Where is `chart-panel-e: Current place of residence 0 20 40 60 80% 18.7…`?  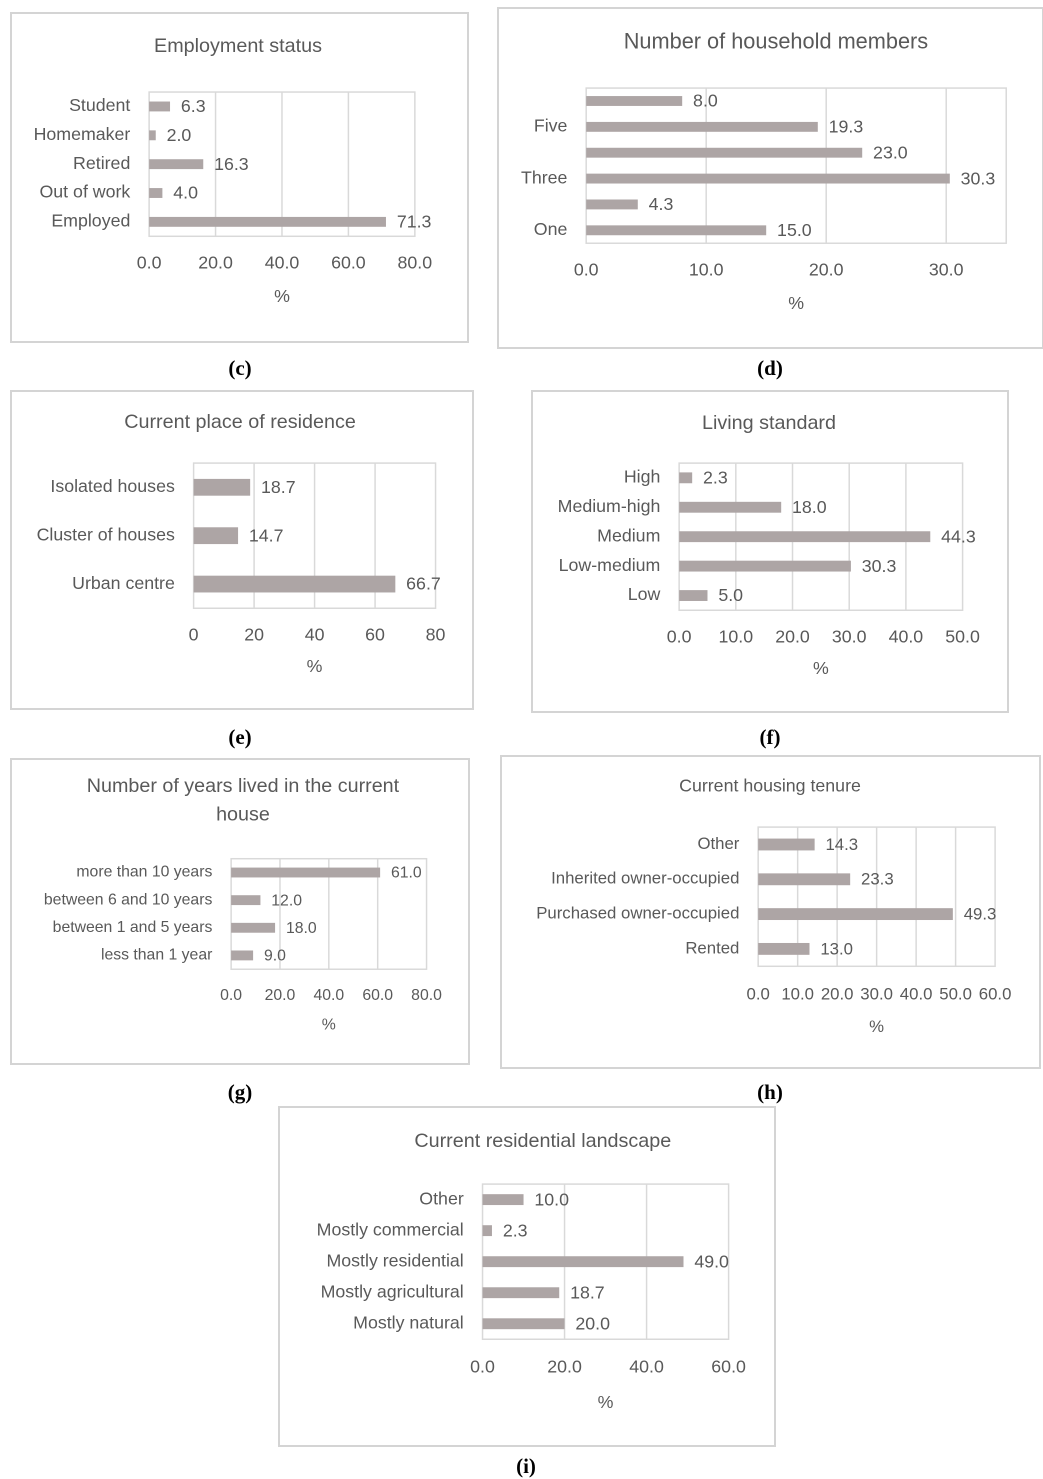
chart-panel-e: Current place of residence 0 20 40 60 80% 18.7… is located at coordinates (242, 550).